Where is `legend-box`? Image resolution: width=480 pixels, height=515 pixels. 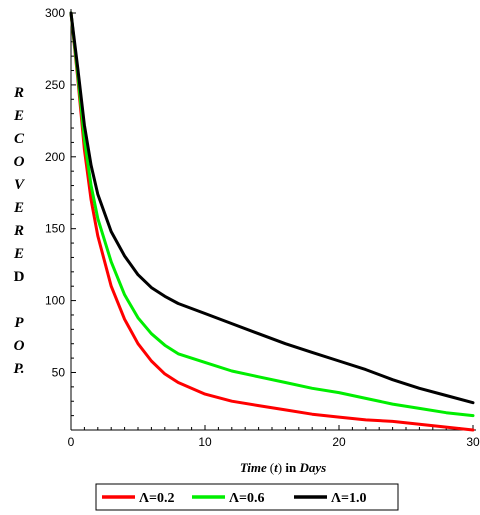
legend-box is located at coordinates (247, 497).